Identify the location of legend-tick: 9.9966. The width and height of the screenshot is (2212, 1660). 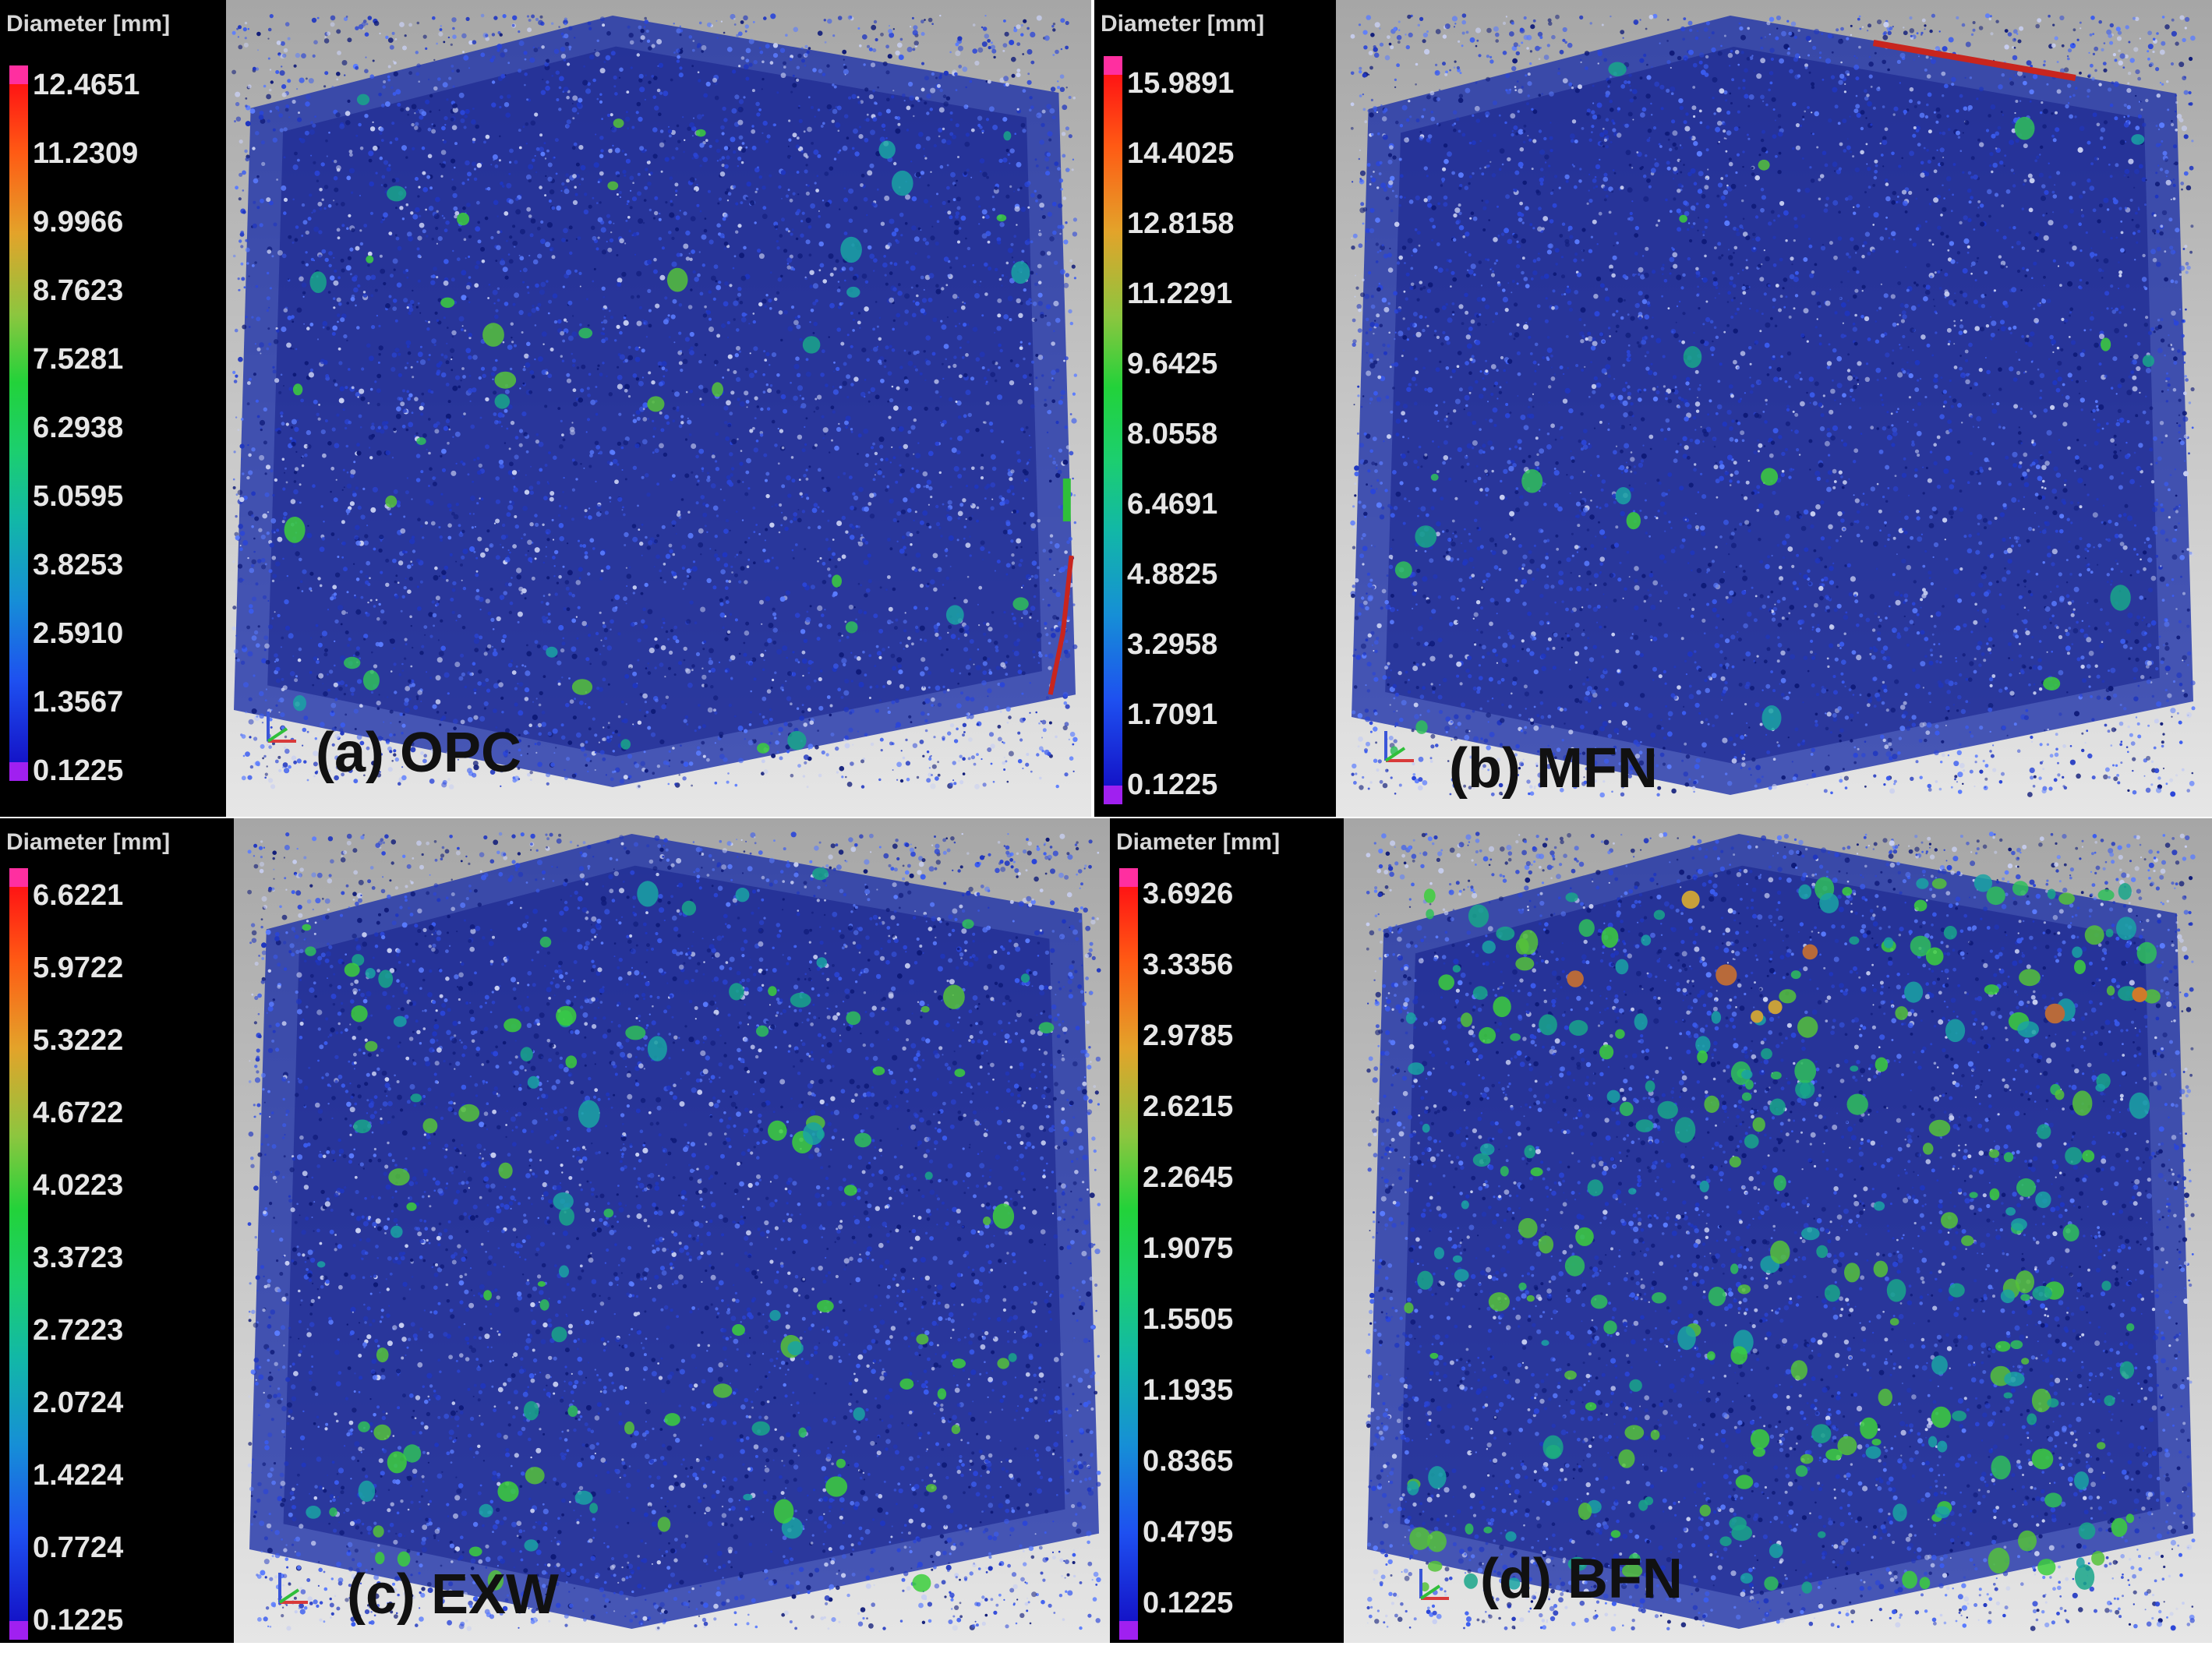
(78, 222).